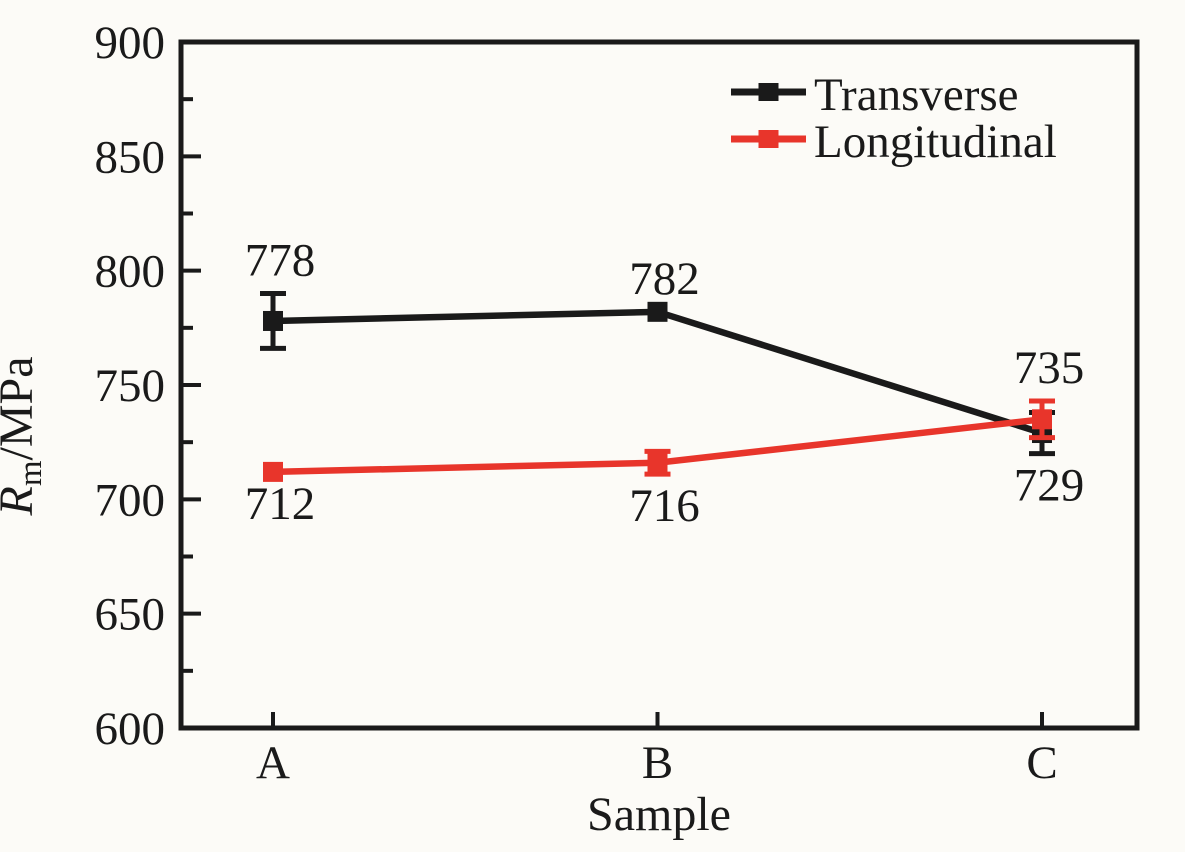 This screenshot has height=852, width=1185. Describe the element at coordinates (657, 763) in the screenshot. I see `x-tick-label: B` at that location.